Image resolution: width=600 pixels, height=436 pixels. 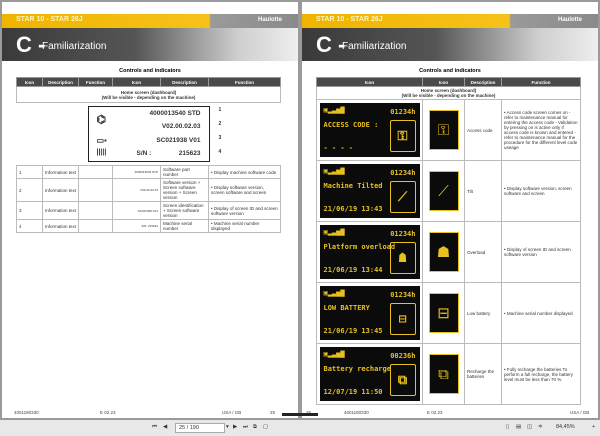 I want to click on screen-date: 12/07/19 11:50, so click(x=353, y=392).